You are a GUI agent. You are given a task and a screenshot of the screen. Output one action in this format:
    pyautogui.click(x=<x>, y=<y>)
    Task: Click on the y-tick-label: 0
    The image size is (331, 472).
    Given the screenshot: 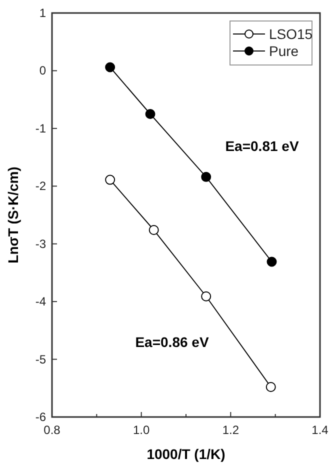 What is the action you would take?
    pyautogui.click(x=42, y=71)
    